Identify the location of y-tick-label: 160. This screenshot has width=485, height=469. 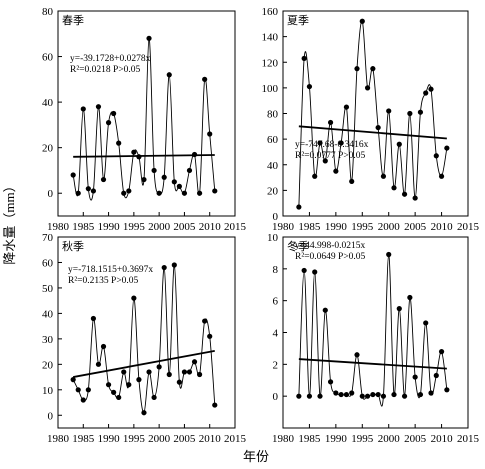
(270, 12).